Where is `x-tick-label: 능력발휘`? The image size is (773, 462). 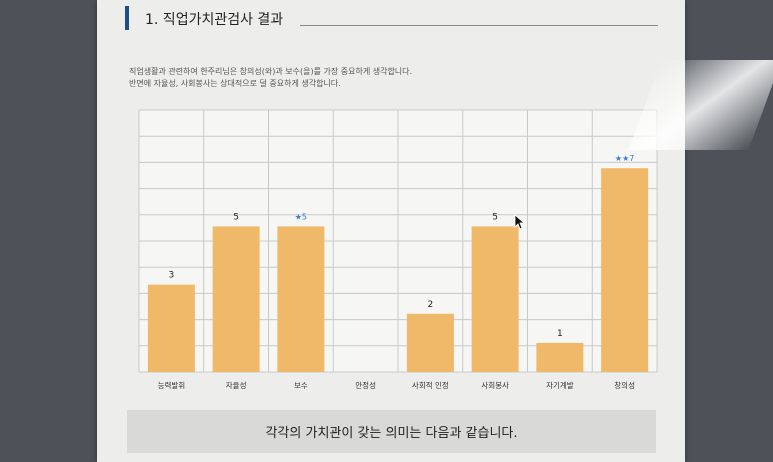
x-tick-label: 능력발휘 is located at coordinates (172, 385).